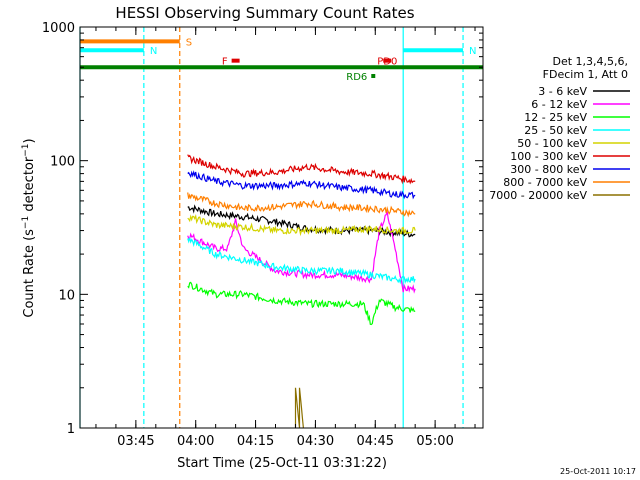 Image resolution: width=640 pixels, height=480 pixels. What do you see at coordinates (66, 295) in the screenshot?
I see `y-tick-label-1: 10` at bounding box center [66, 295].